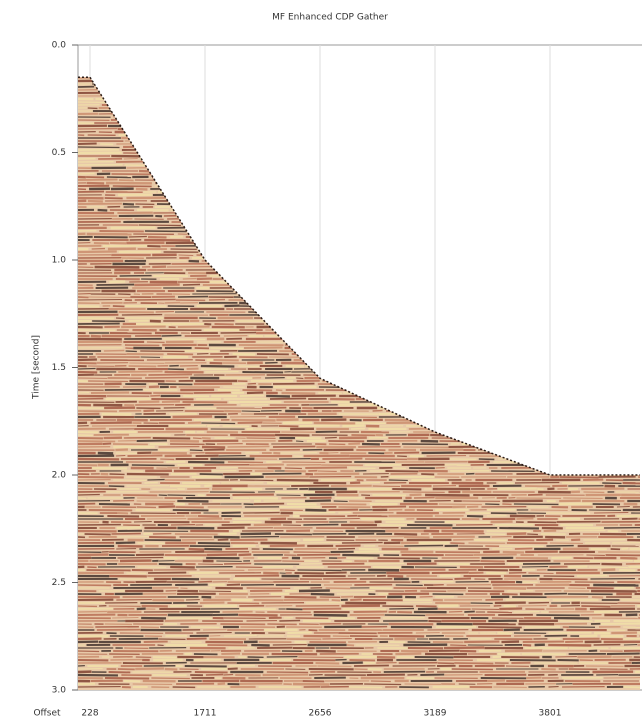 This screenshot has width=642, height=721. I want to click on y-tick-label: 3.0, so click(59, 691).